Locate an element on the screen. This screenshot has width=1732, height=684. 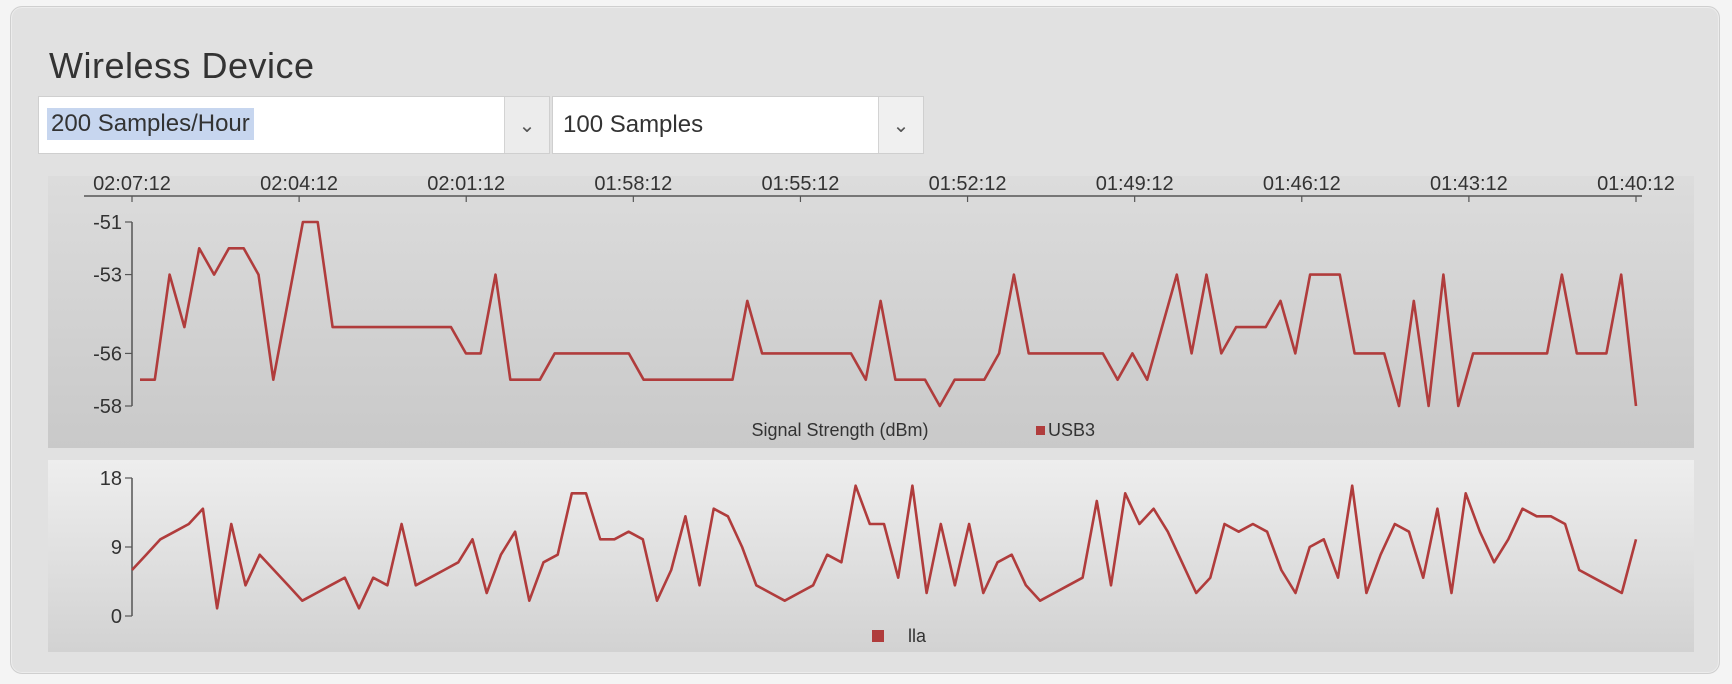
x-tick-label: 01:43:12 is located at coordinates (1469, 184).